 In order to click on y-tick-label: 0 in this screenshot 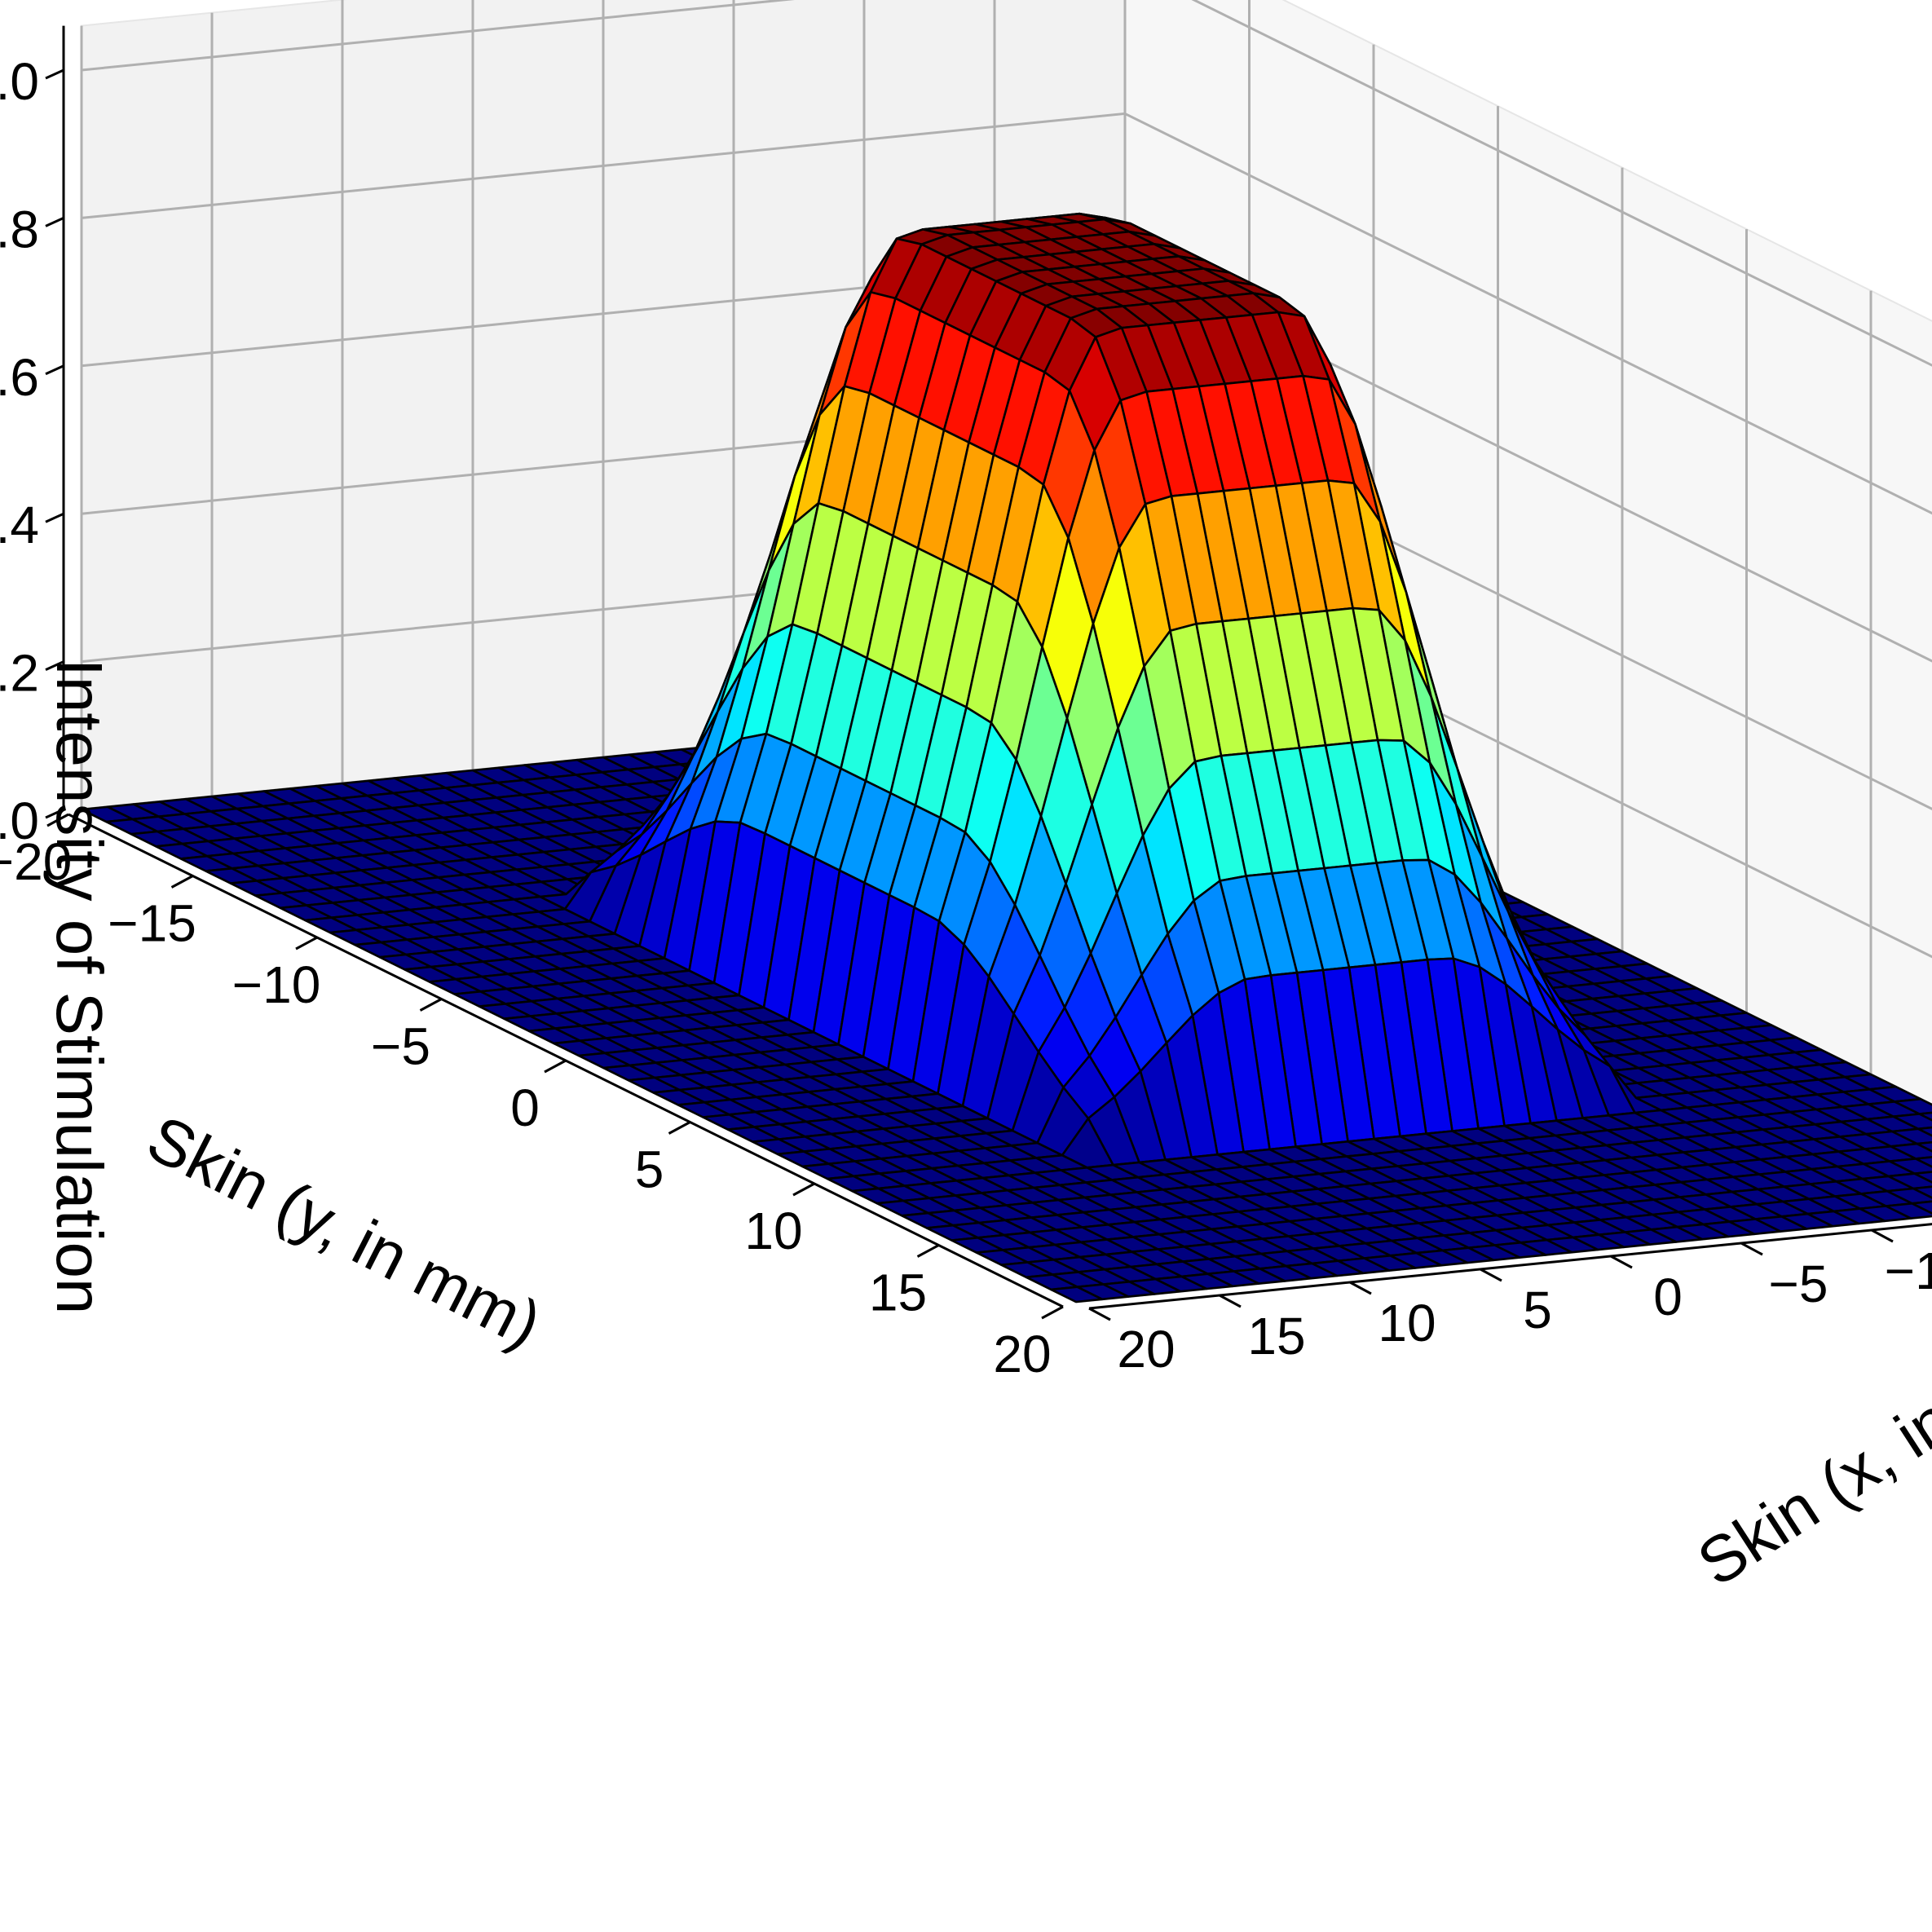, I will do `click(525, 1107)`.